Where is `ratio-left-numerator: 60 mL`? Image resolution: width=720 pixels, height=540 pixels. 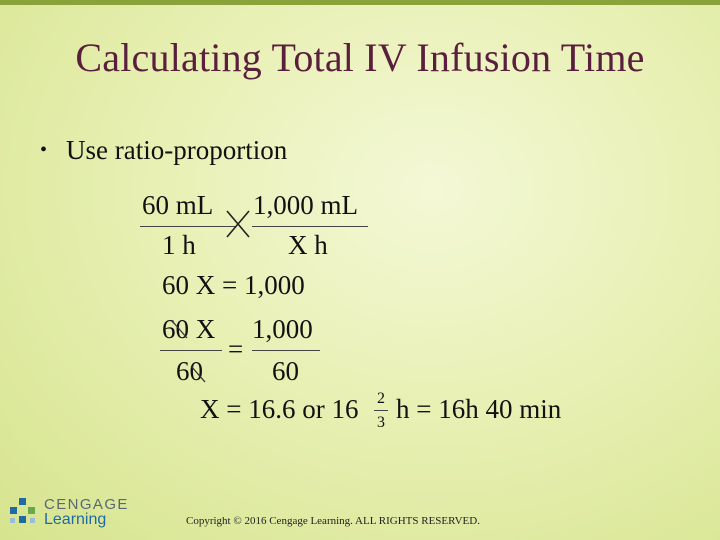
ratio-left-numerator: 60 mL is located at coordinates (178, 205).